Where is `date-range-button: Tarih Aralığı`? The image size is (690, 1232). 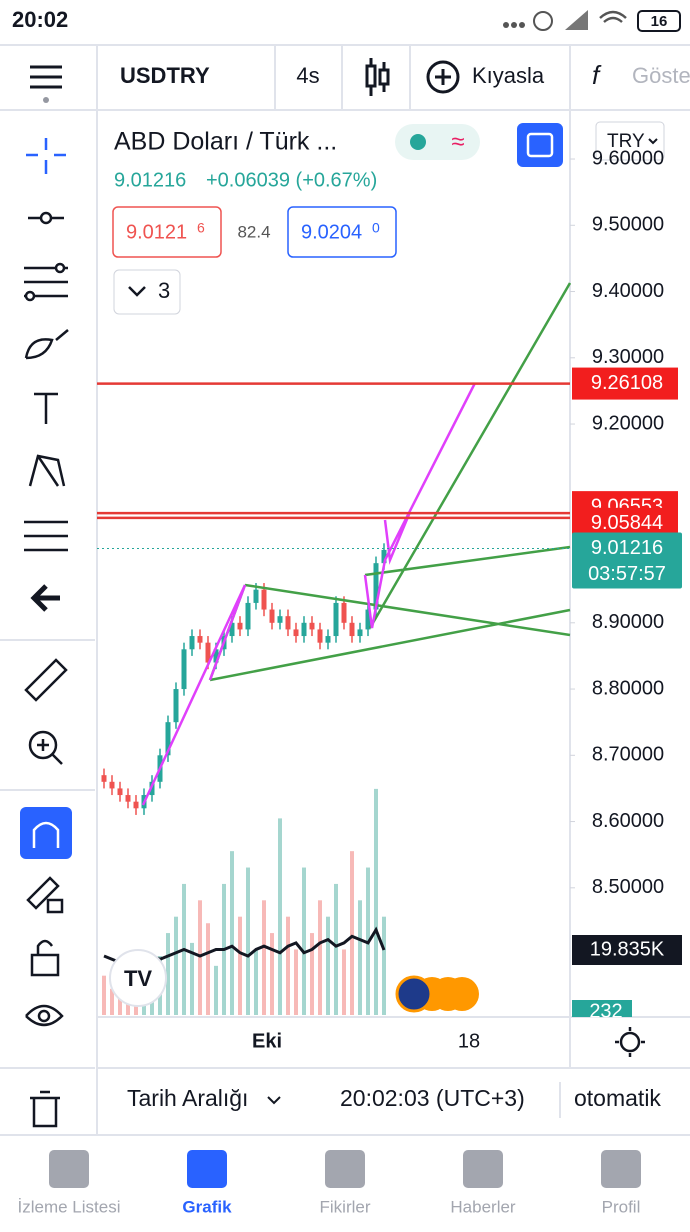
date-range-button: Tarih Aralığı is located at coordinates (187, 1098).